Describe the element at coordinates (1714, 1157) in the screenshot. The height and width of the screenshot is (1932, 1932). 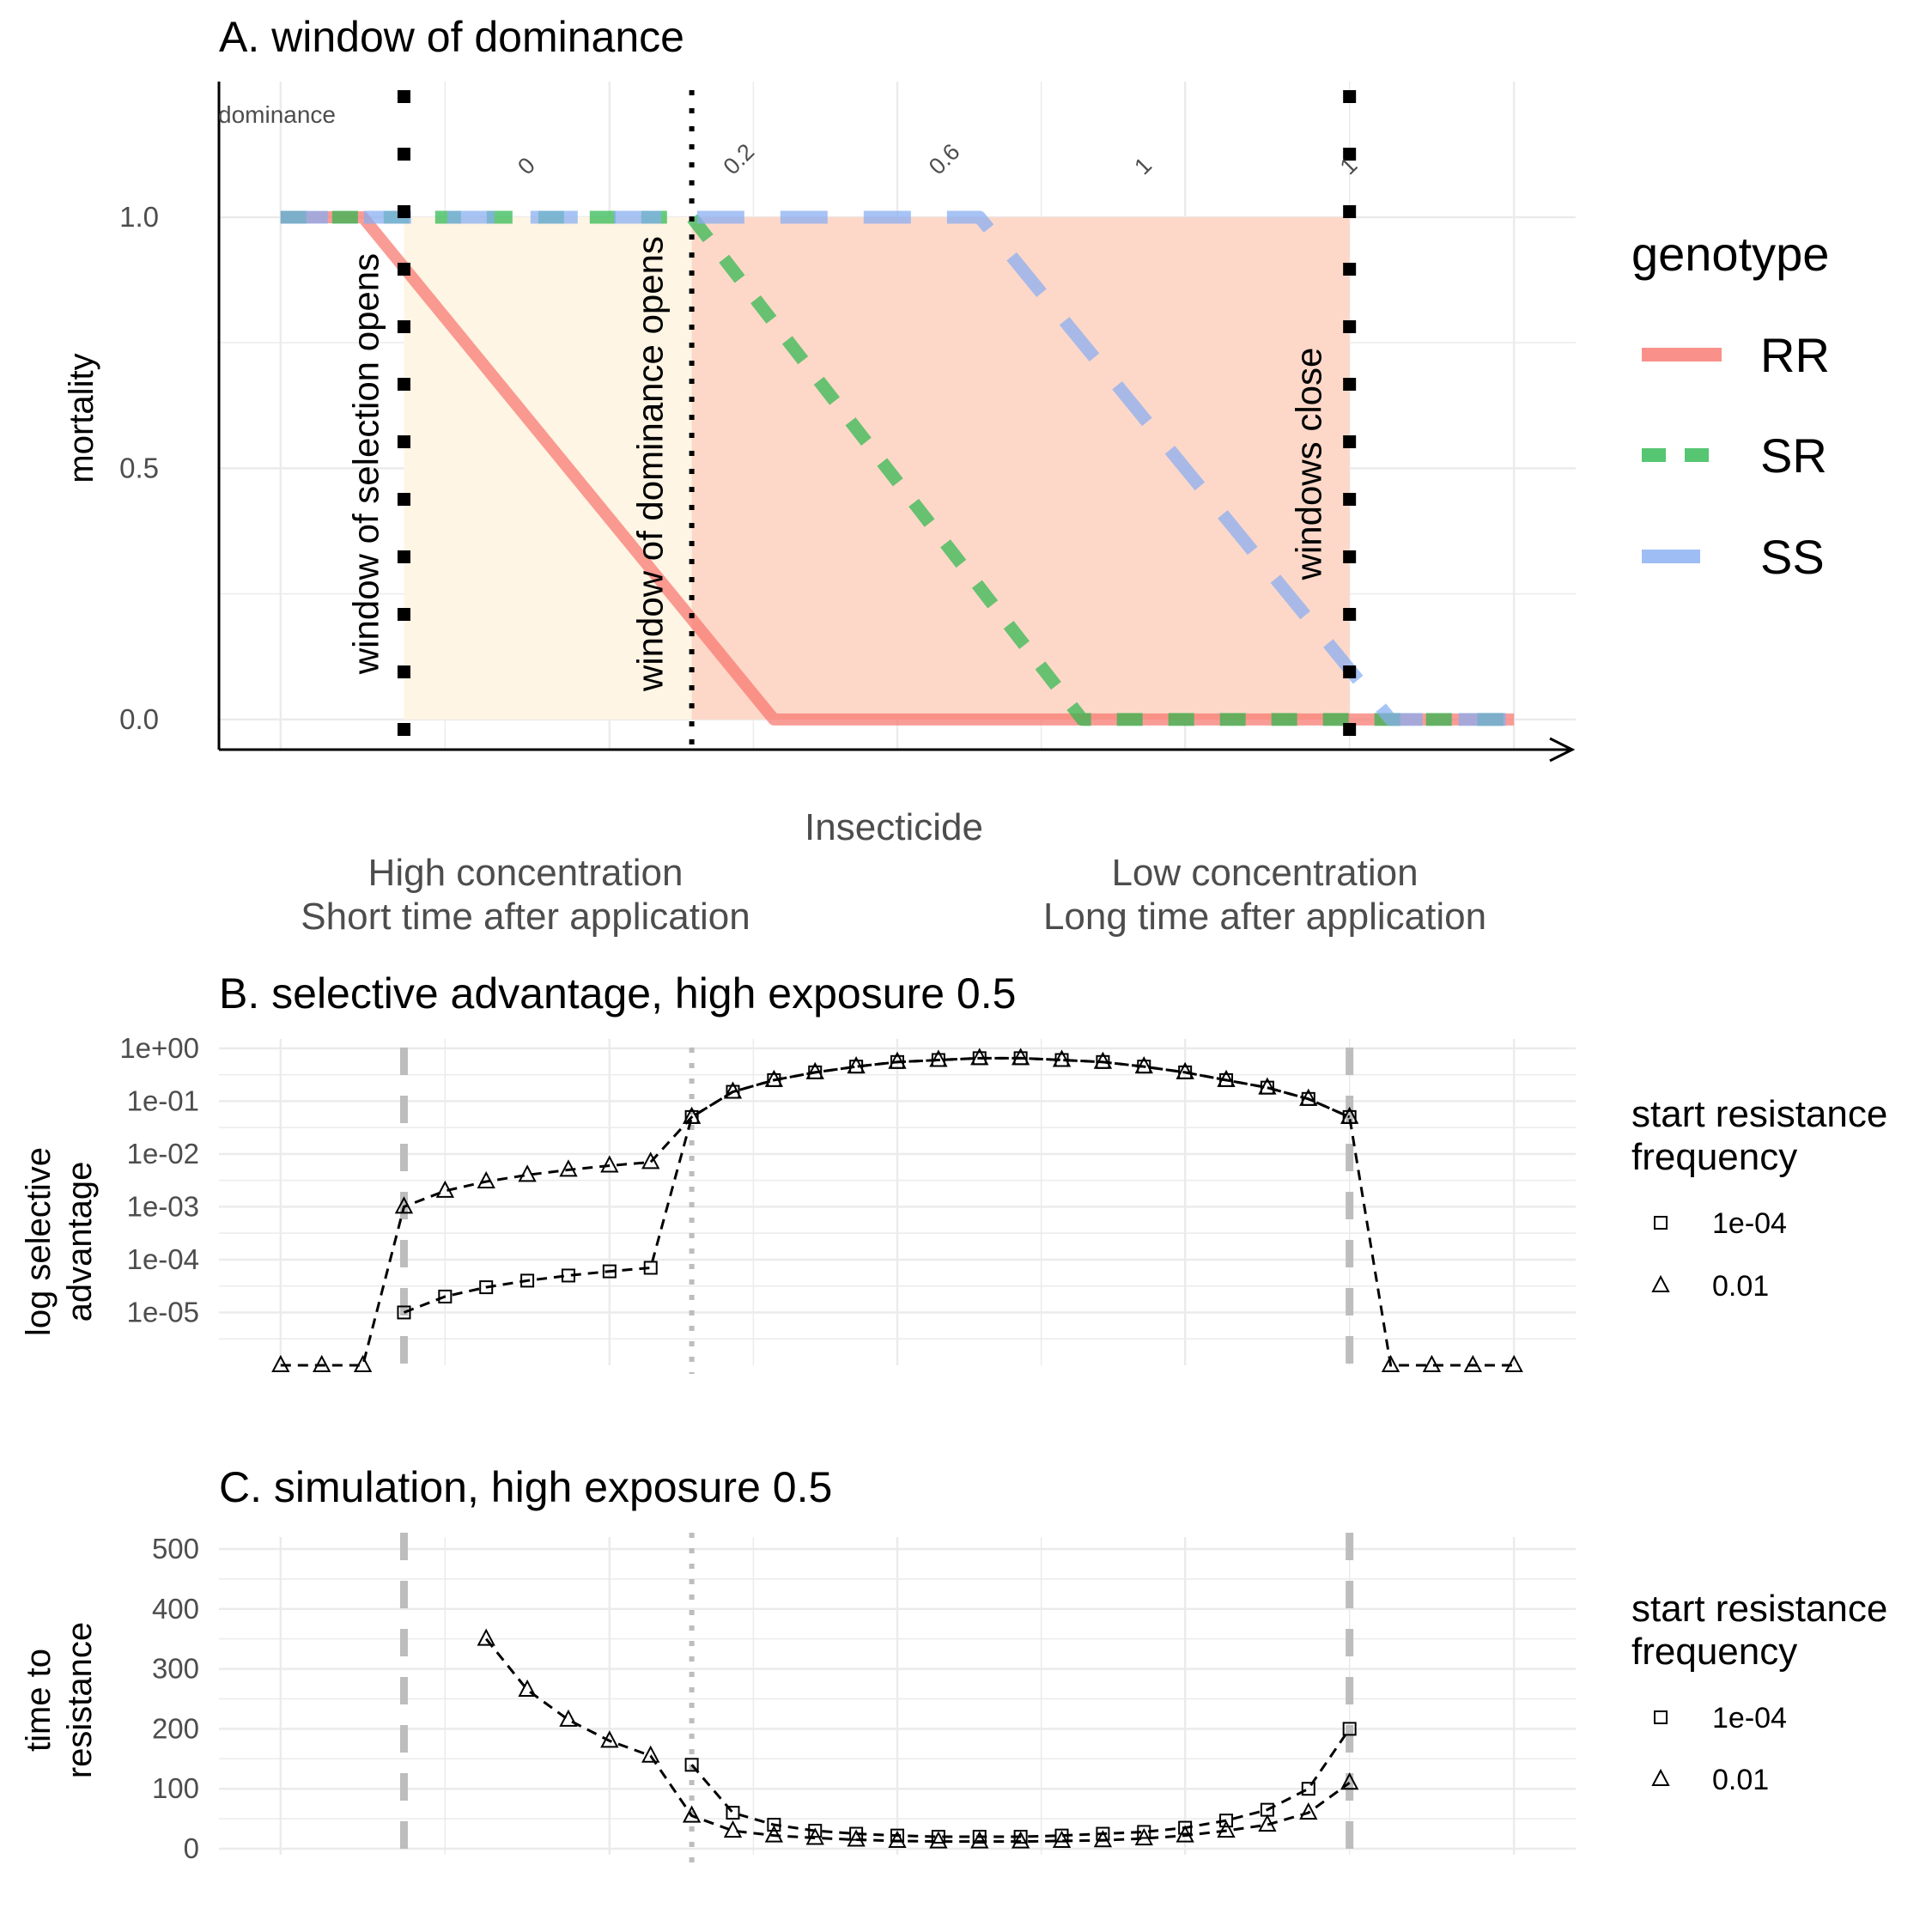
I see `panel-b-legend-title-line2: frequency` at that location.